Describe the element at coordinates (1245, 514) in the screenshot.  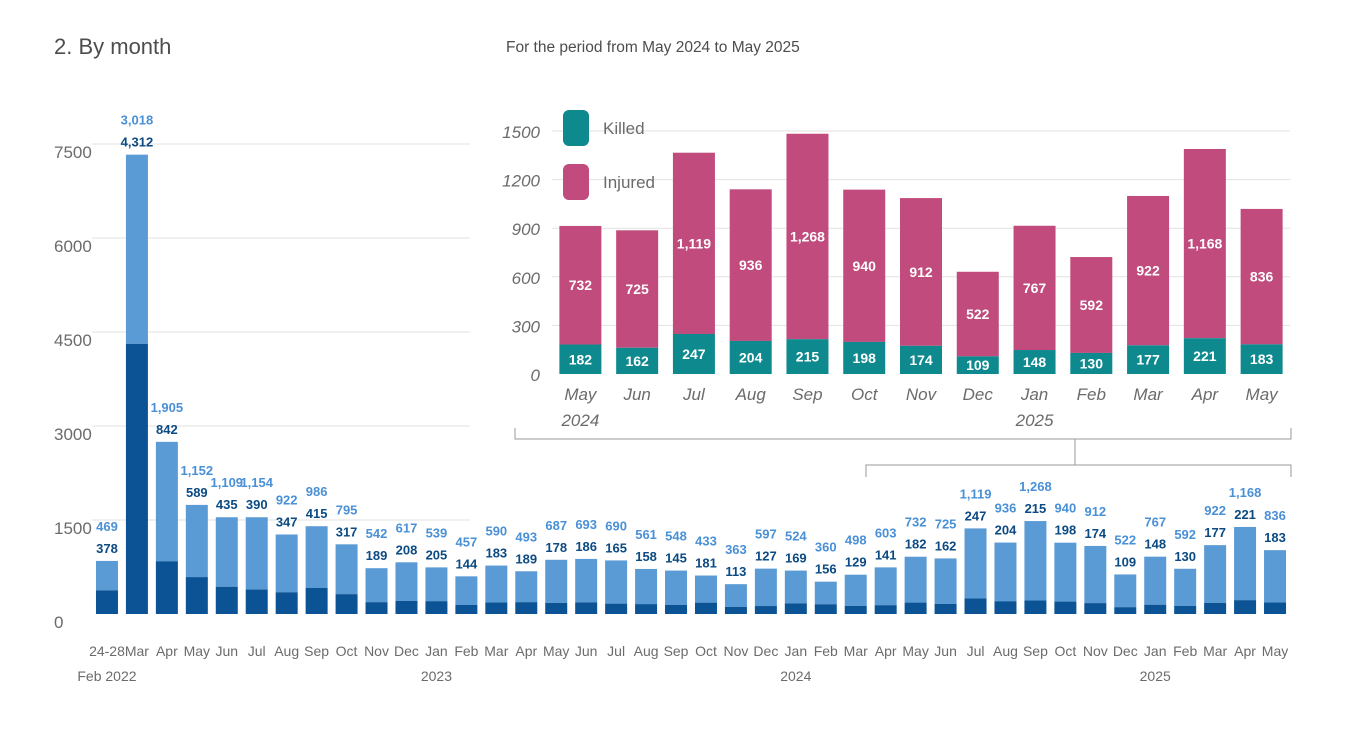
I see `killed-data-label: 221` at that location.